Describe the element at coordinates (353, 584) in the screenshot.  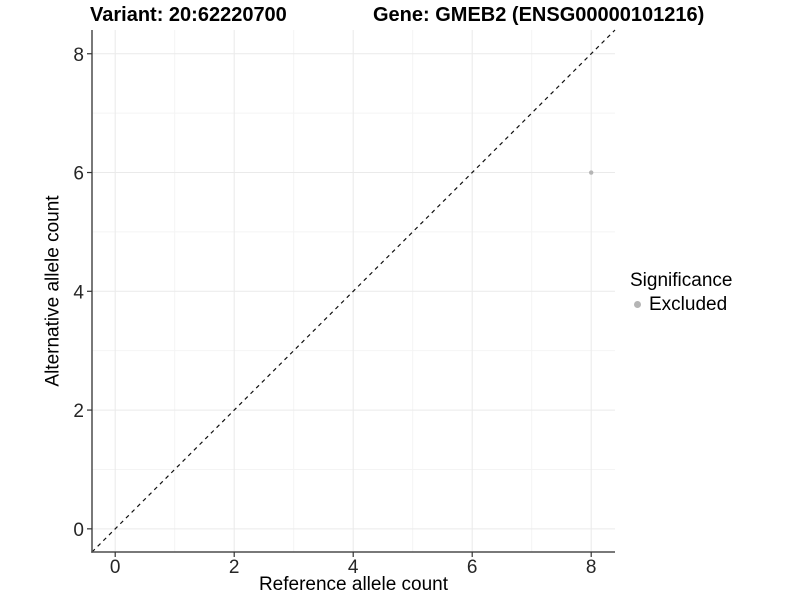
I see `x-axis-title: Reference allele count` at that location.